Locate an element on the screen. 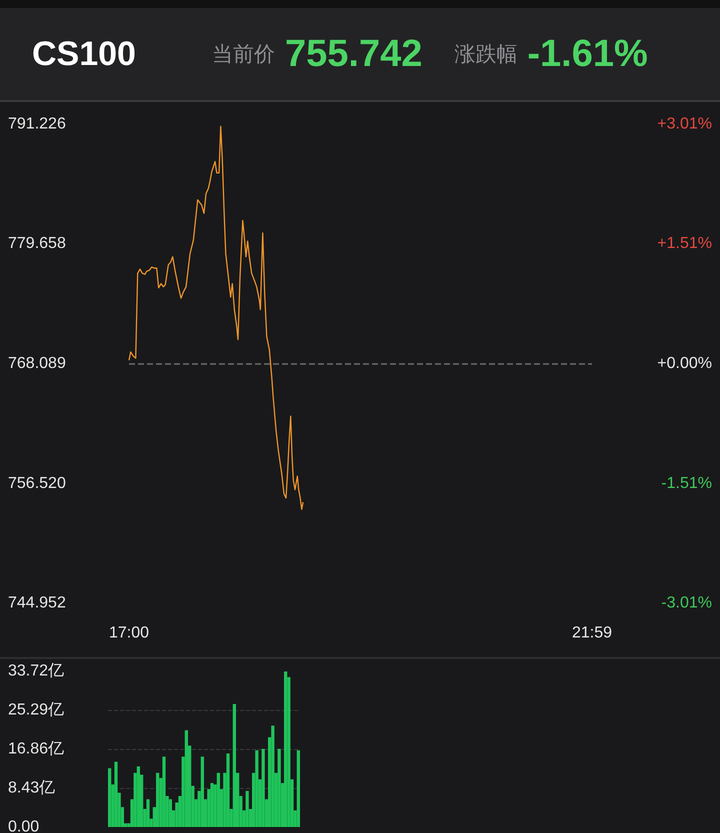  y2-tick-label: +1.51% is located at coordinates (684, 243).